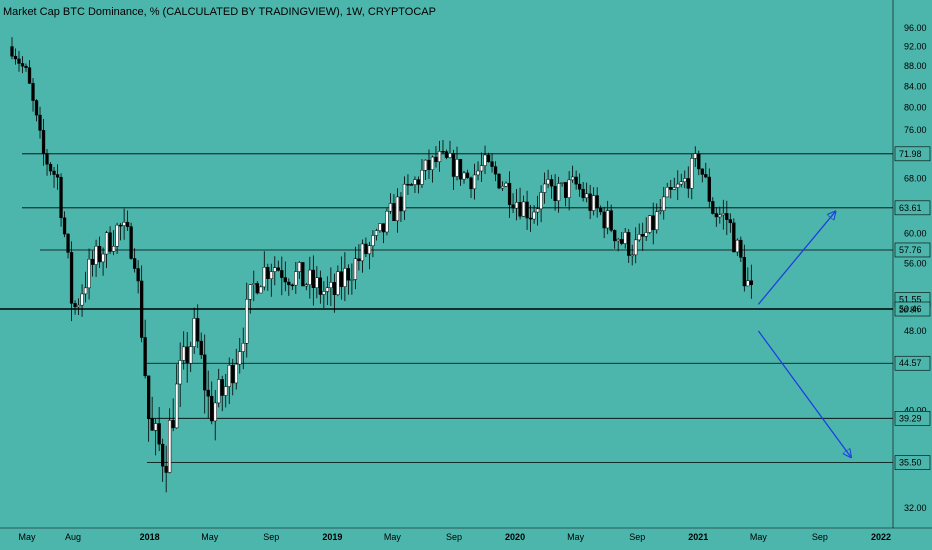 The width and height of the screenshot is (932, 550). Describe the element at coordinates (915, 28) in the screenshot. I see `y-tick-label: 96.00` at that location.